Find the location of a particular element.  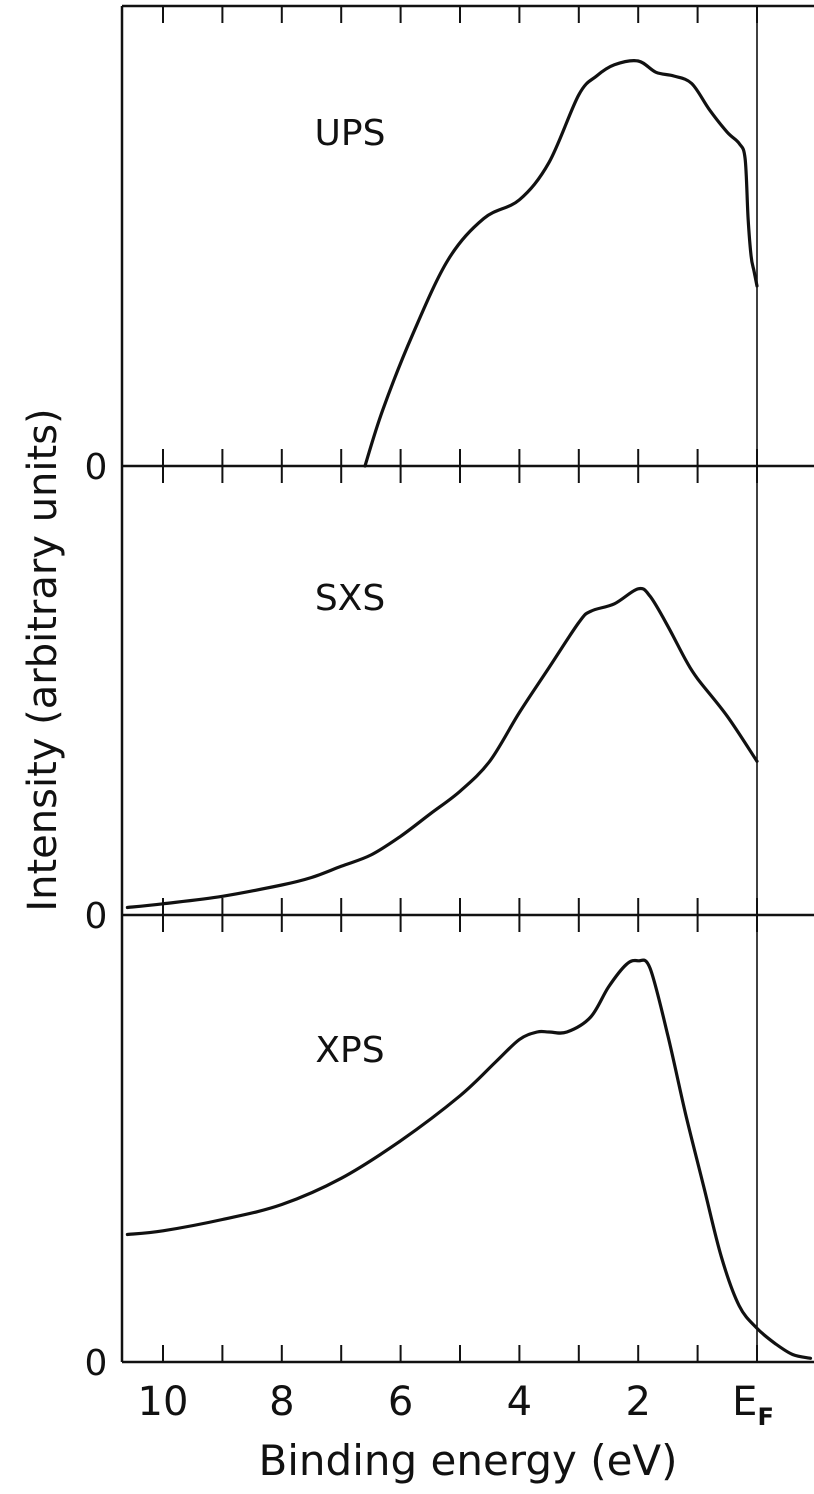

x-tick-label-10: 10 is located at coordinates (163, 1402).